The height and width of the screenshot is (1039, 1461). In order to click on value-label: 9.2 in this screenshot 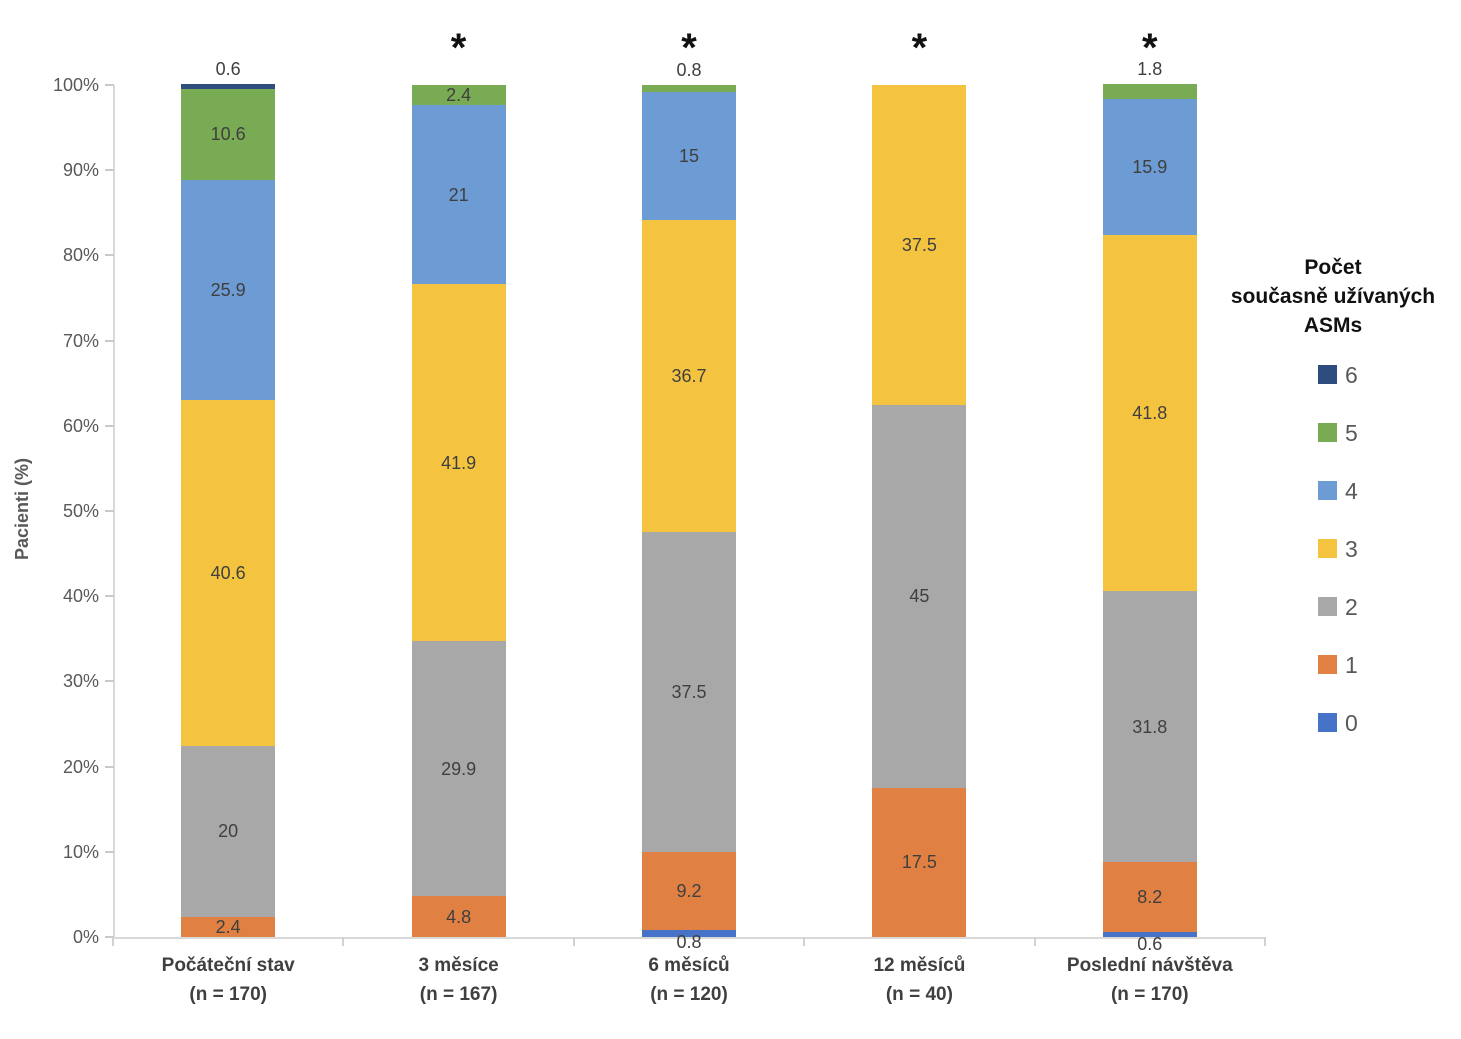, I will do `click(689, 890)`.